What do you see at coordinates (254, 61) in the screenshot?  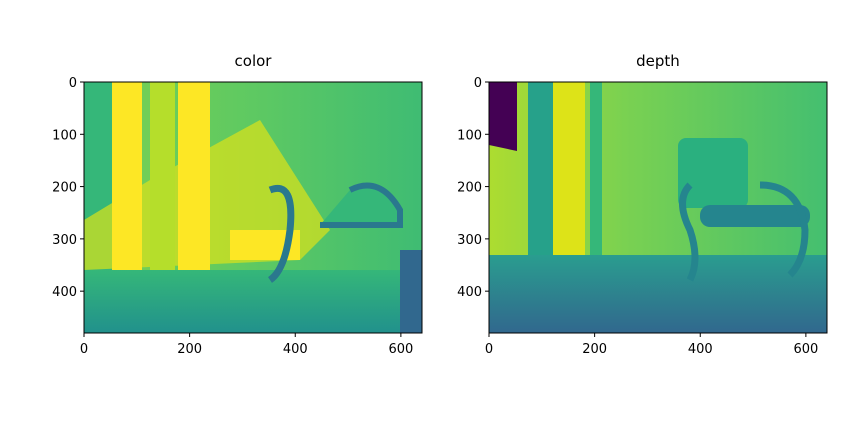 I see `axes-title: color` at bounding box center [254, 61].